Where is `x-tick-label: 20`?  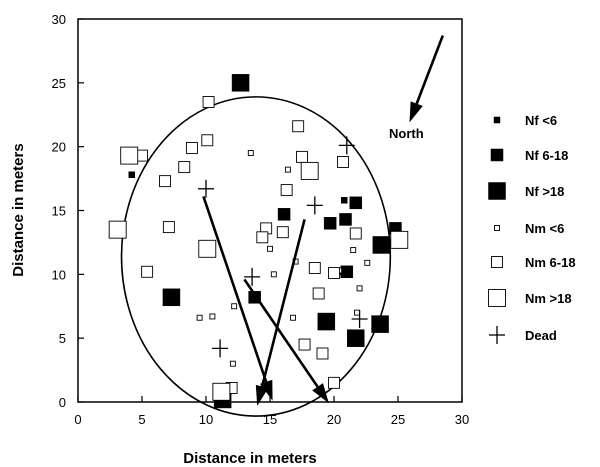
x-tick-label: 20 is located at coordinates (334, 419).